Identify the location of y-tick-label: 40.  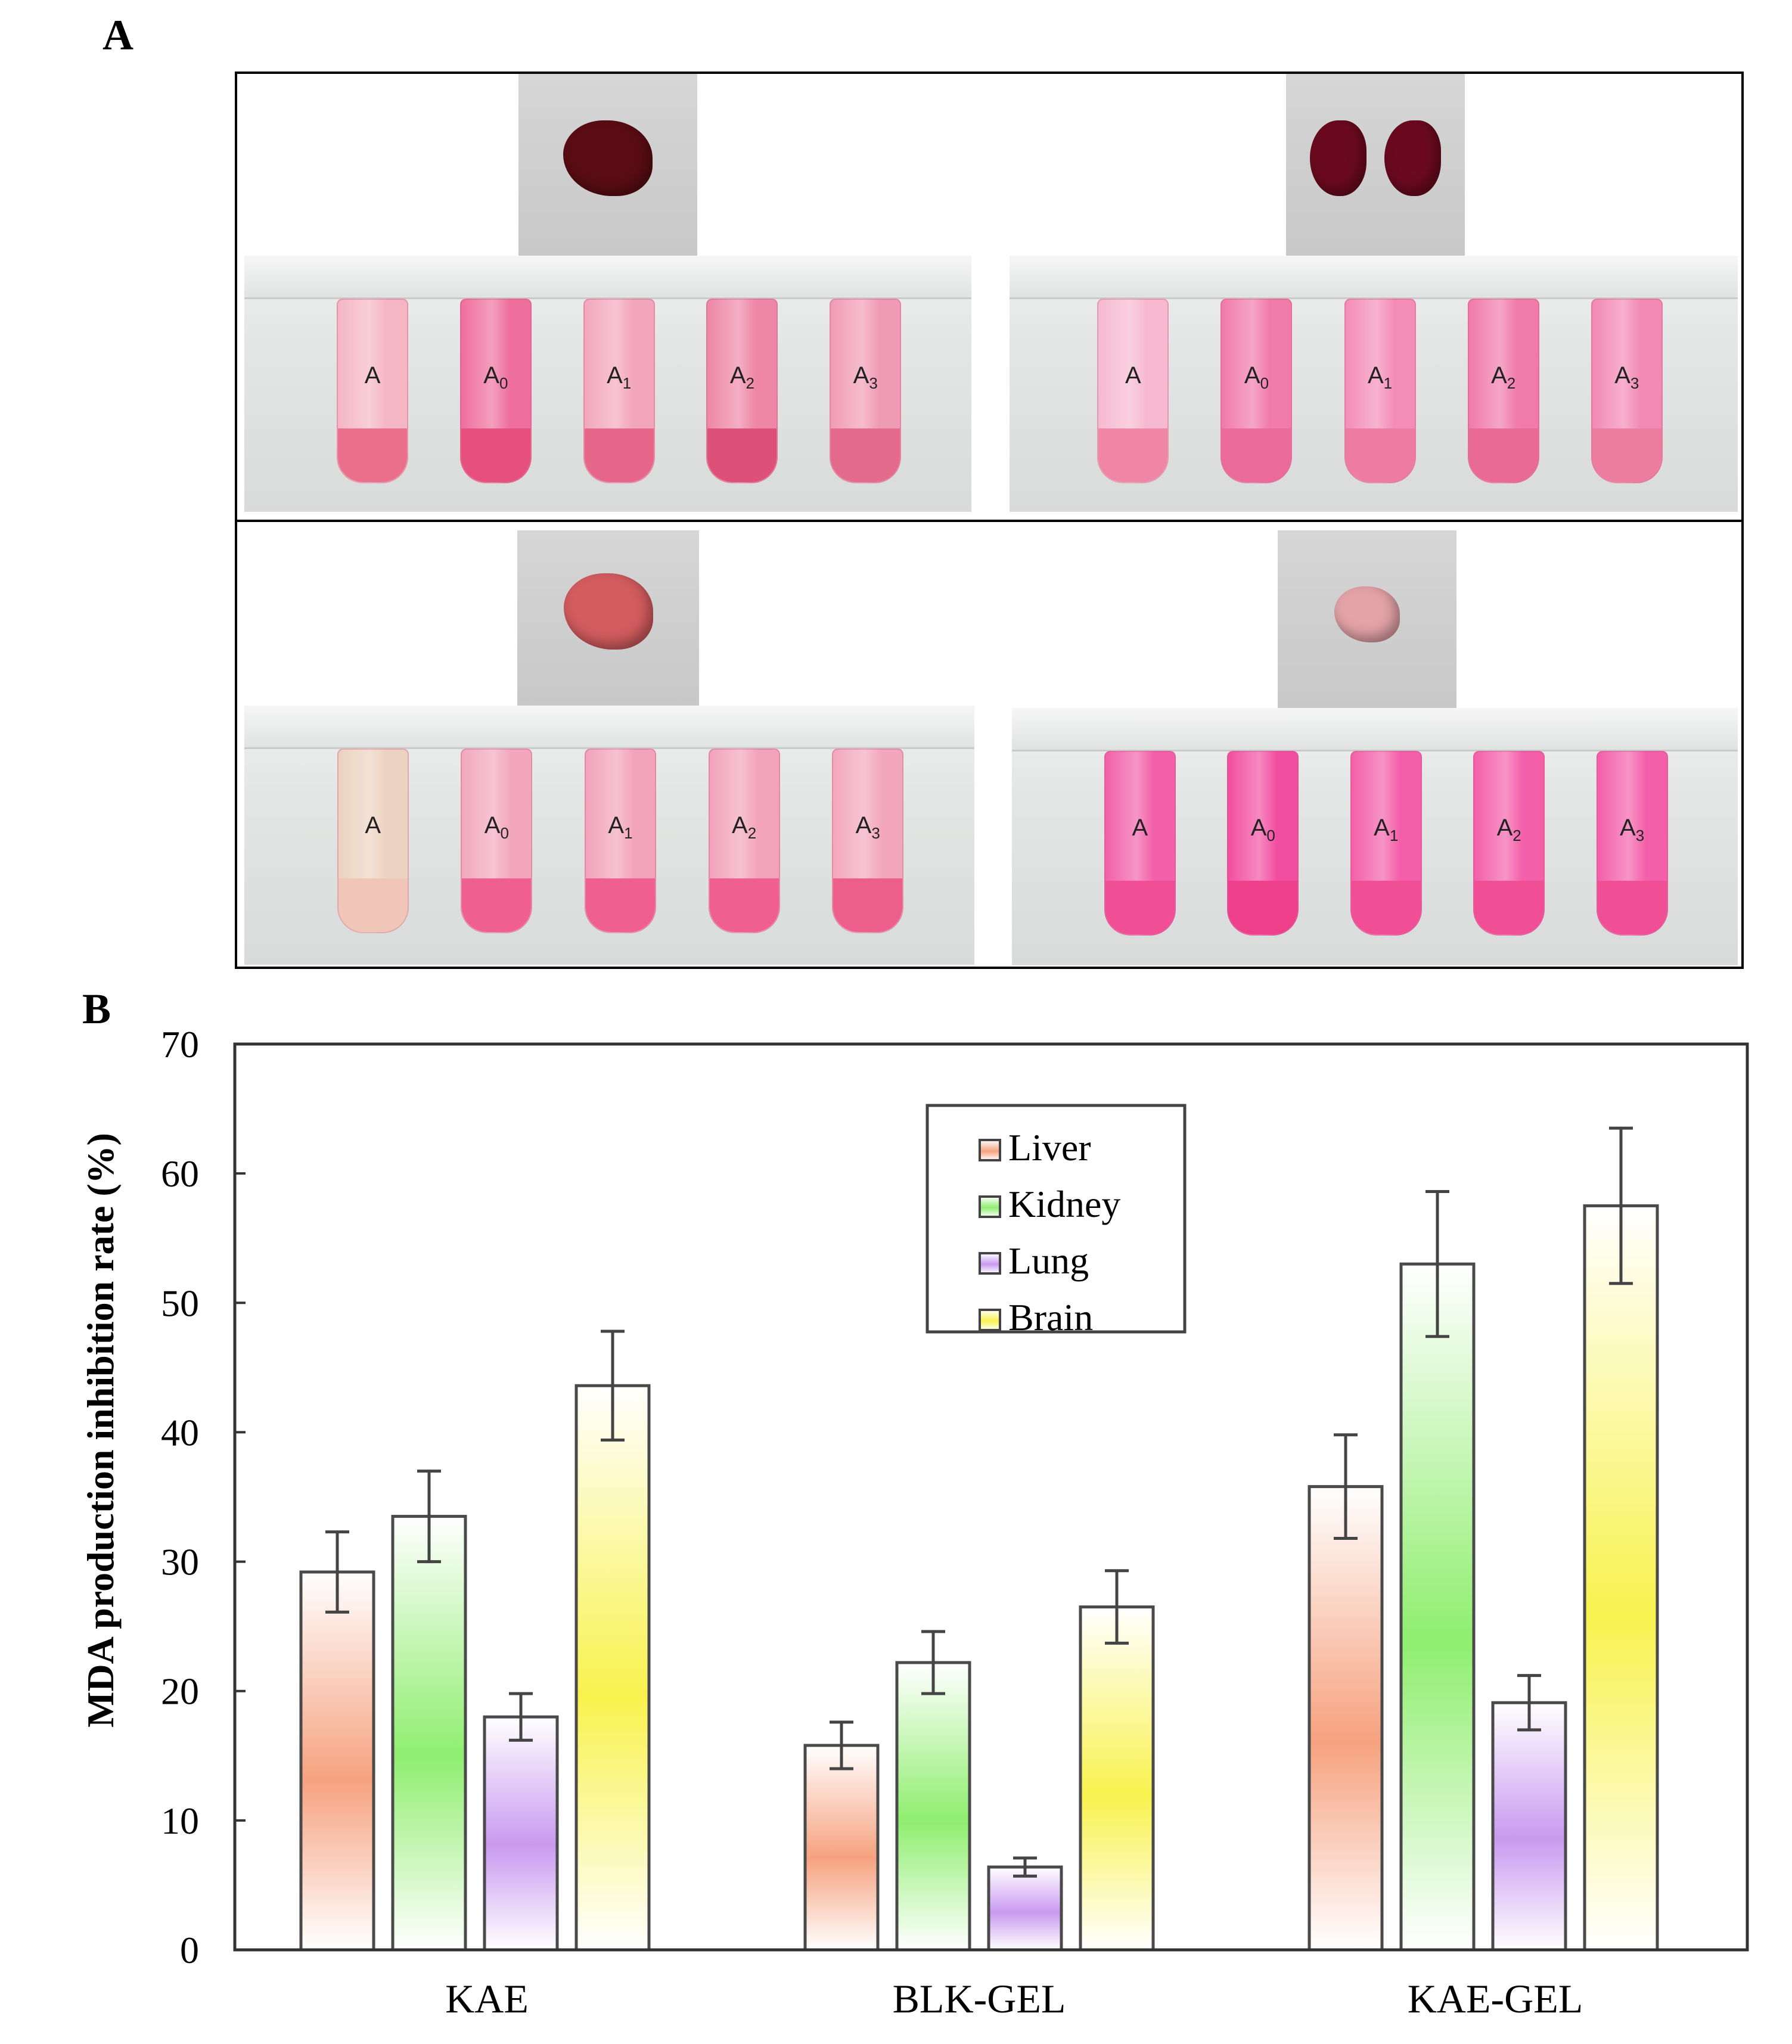
(180, 1432).